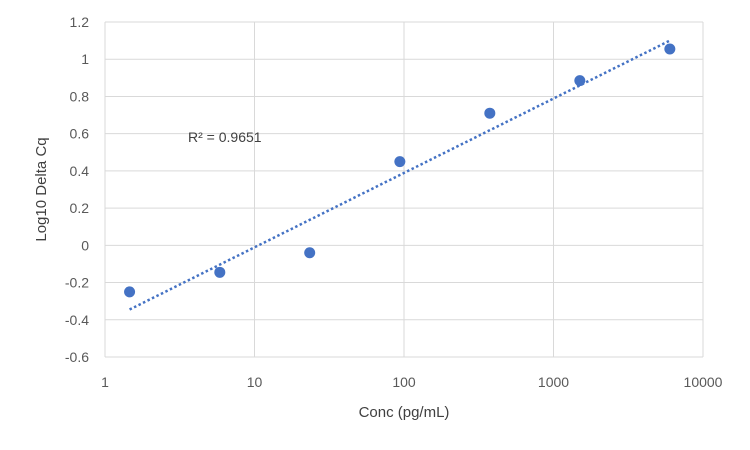 The width and height of the screenshot is (750, 450). What do you see at coordinates (404, 412) in the screenshot?
I see `x-axis-title: Conc (pg/mL)` at bounding box center [404, 412].